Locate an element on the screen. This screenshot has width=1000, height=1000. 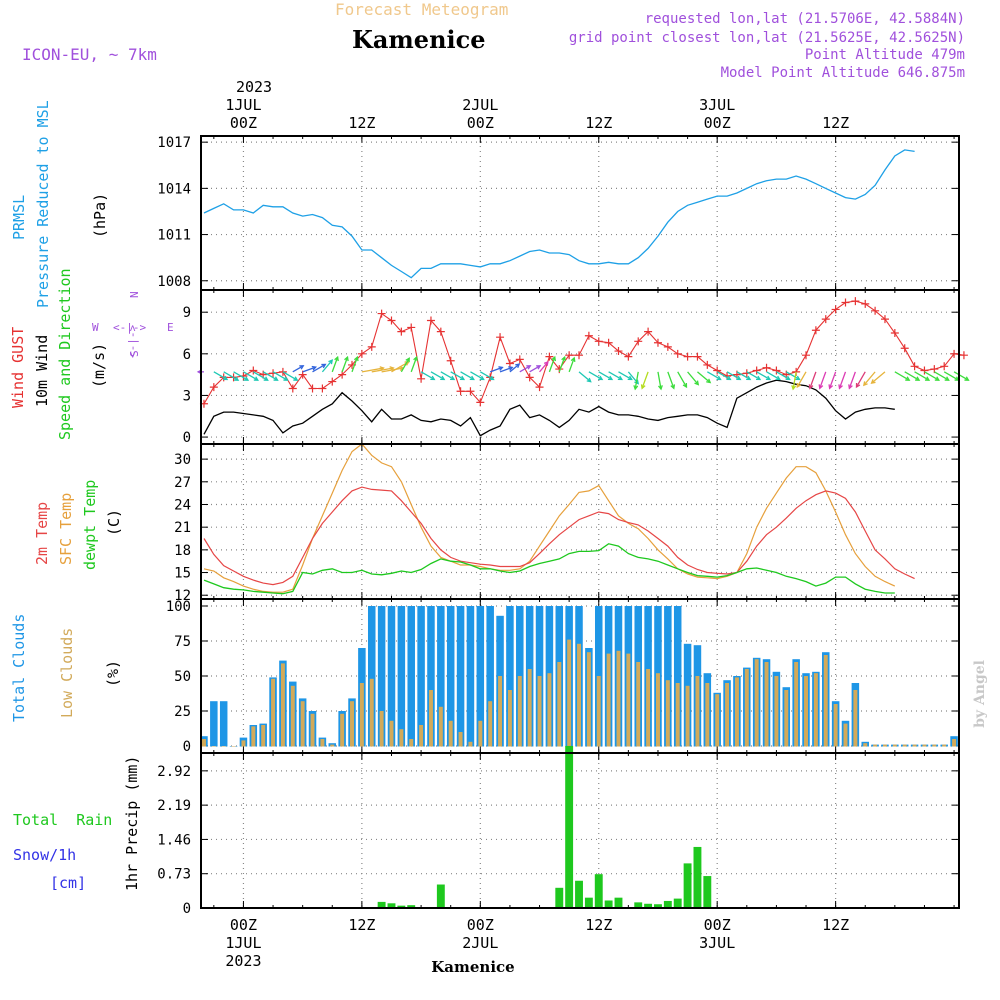
pressure-unit: (hPa) is located at coordinates (100, 215).